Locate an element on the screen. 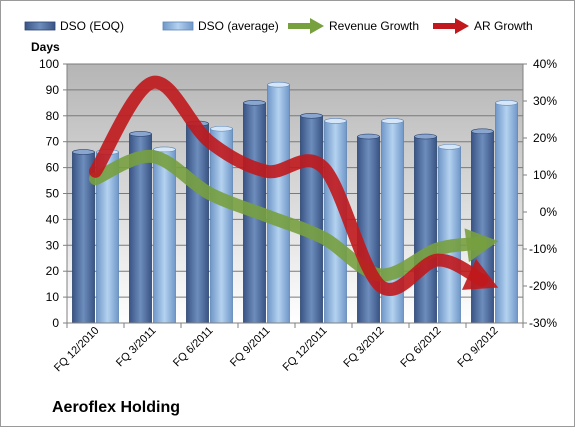 This screenshot has width=575, height=427. legend-label-ar-growth: AR Growth is located at coordinates (503, 26).